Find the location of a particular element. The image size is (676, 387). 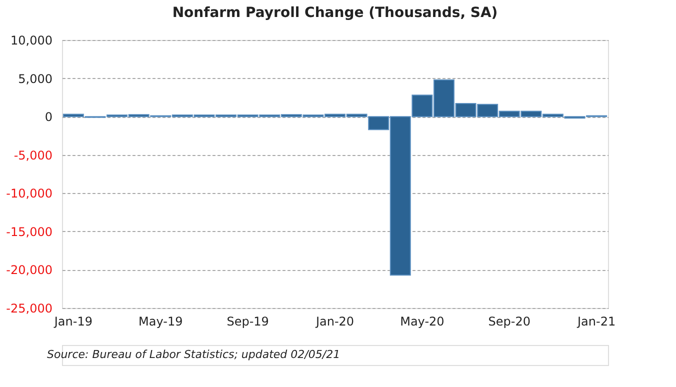

y-tick-label: -15,000 is located at coordinates (29, 231).